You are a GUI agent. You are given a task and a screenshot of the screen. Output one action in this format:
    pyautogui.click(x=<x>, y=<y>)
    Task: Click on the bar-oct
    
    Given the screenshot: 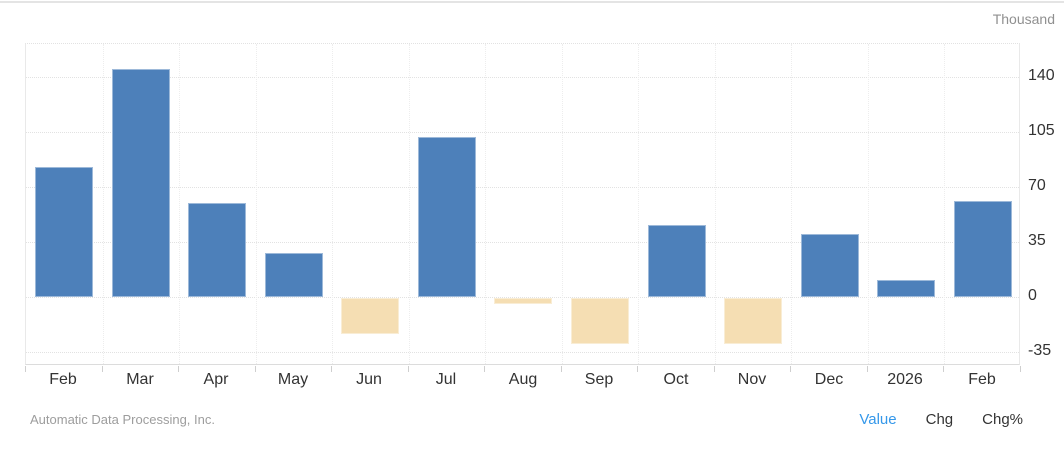 What is the action you would take?
    pyautogui.click(x=677, y=261)
    